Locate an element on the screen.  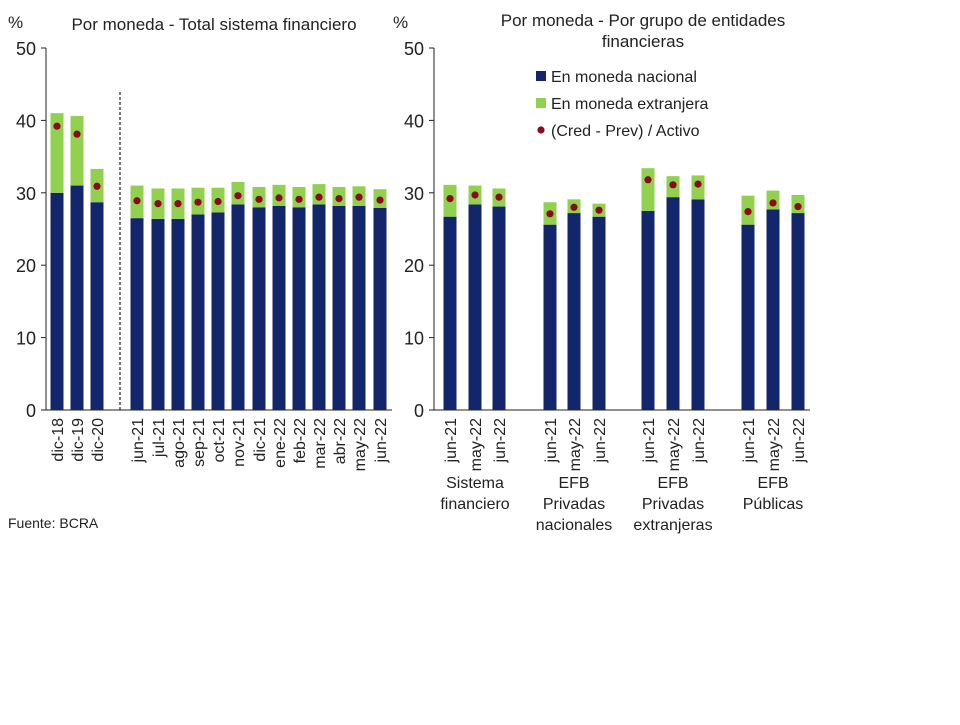
group-label: financiero is located at coordinates (474, 504).